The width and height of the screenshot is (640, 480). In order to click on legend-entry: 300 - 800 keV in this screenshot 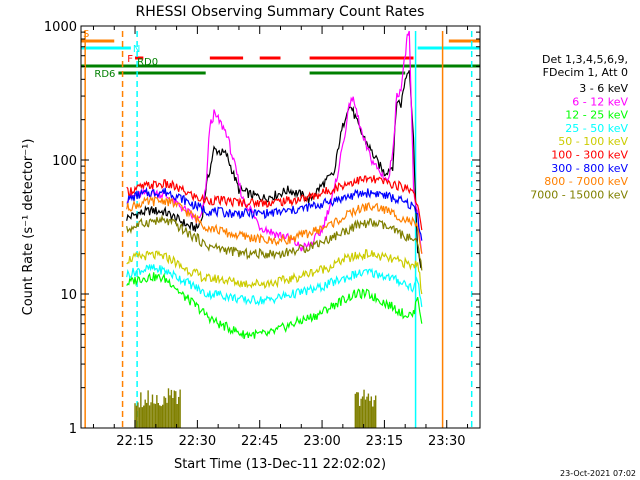, I will do `click(589, 168)`.